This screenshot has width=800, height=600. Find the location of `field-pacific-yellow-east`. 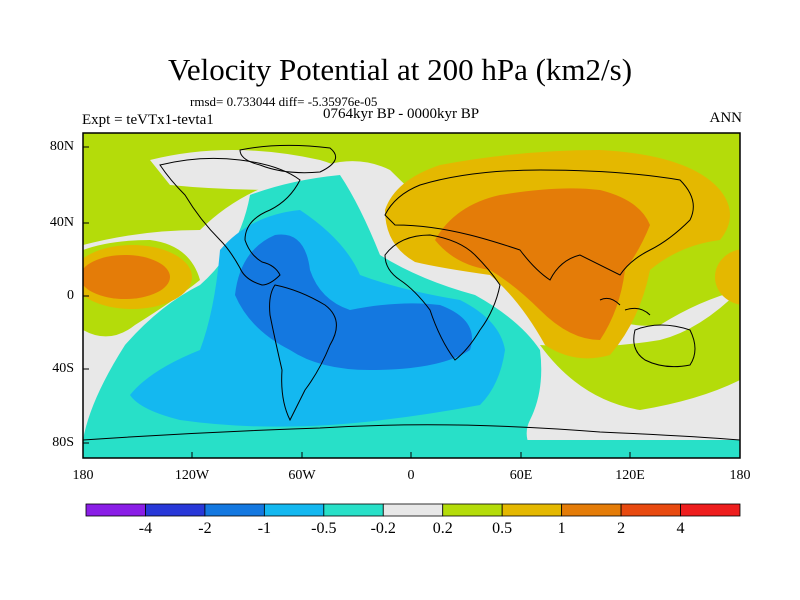

field-pacific-yellow-east is located at coordinates (727, 277).